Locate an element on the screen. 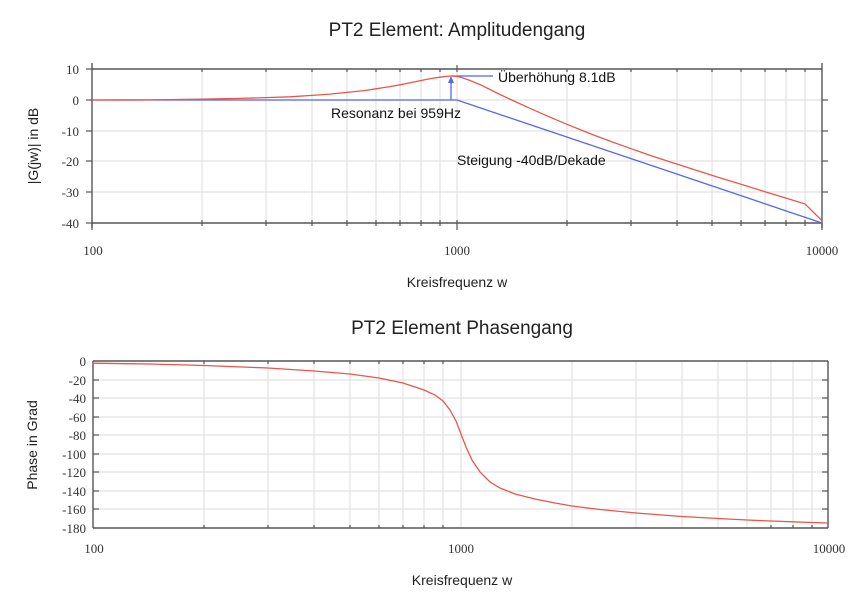 The width and height of the screenshot is (850, 597). amplitude-x-tick-labels: 100 1000 10000 is located at coordinates (460, 250).